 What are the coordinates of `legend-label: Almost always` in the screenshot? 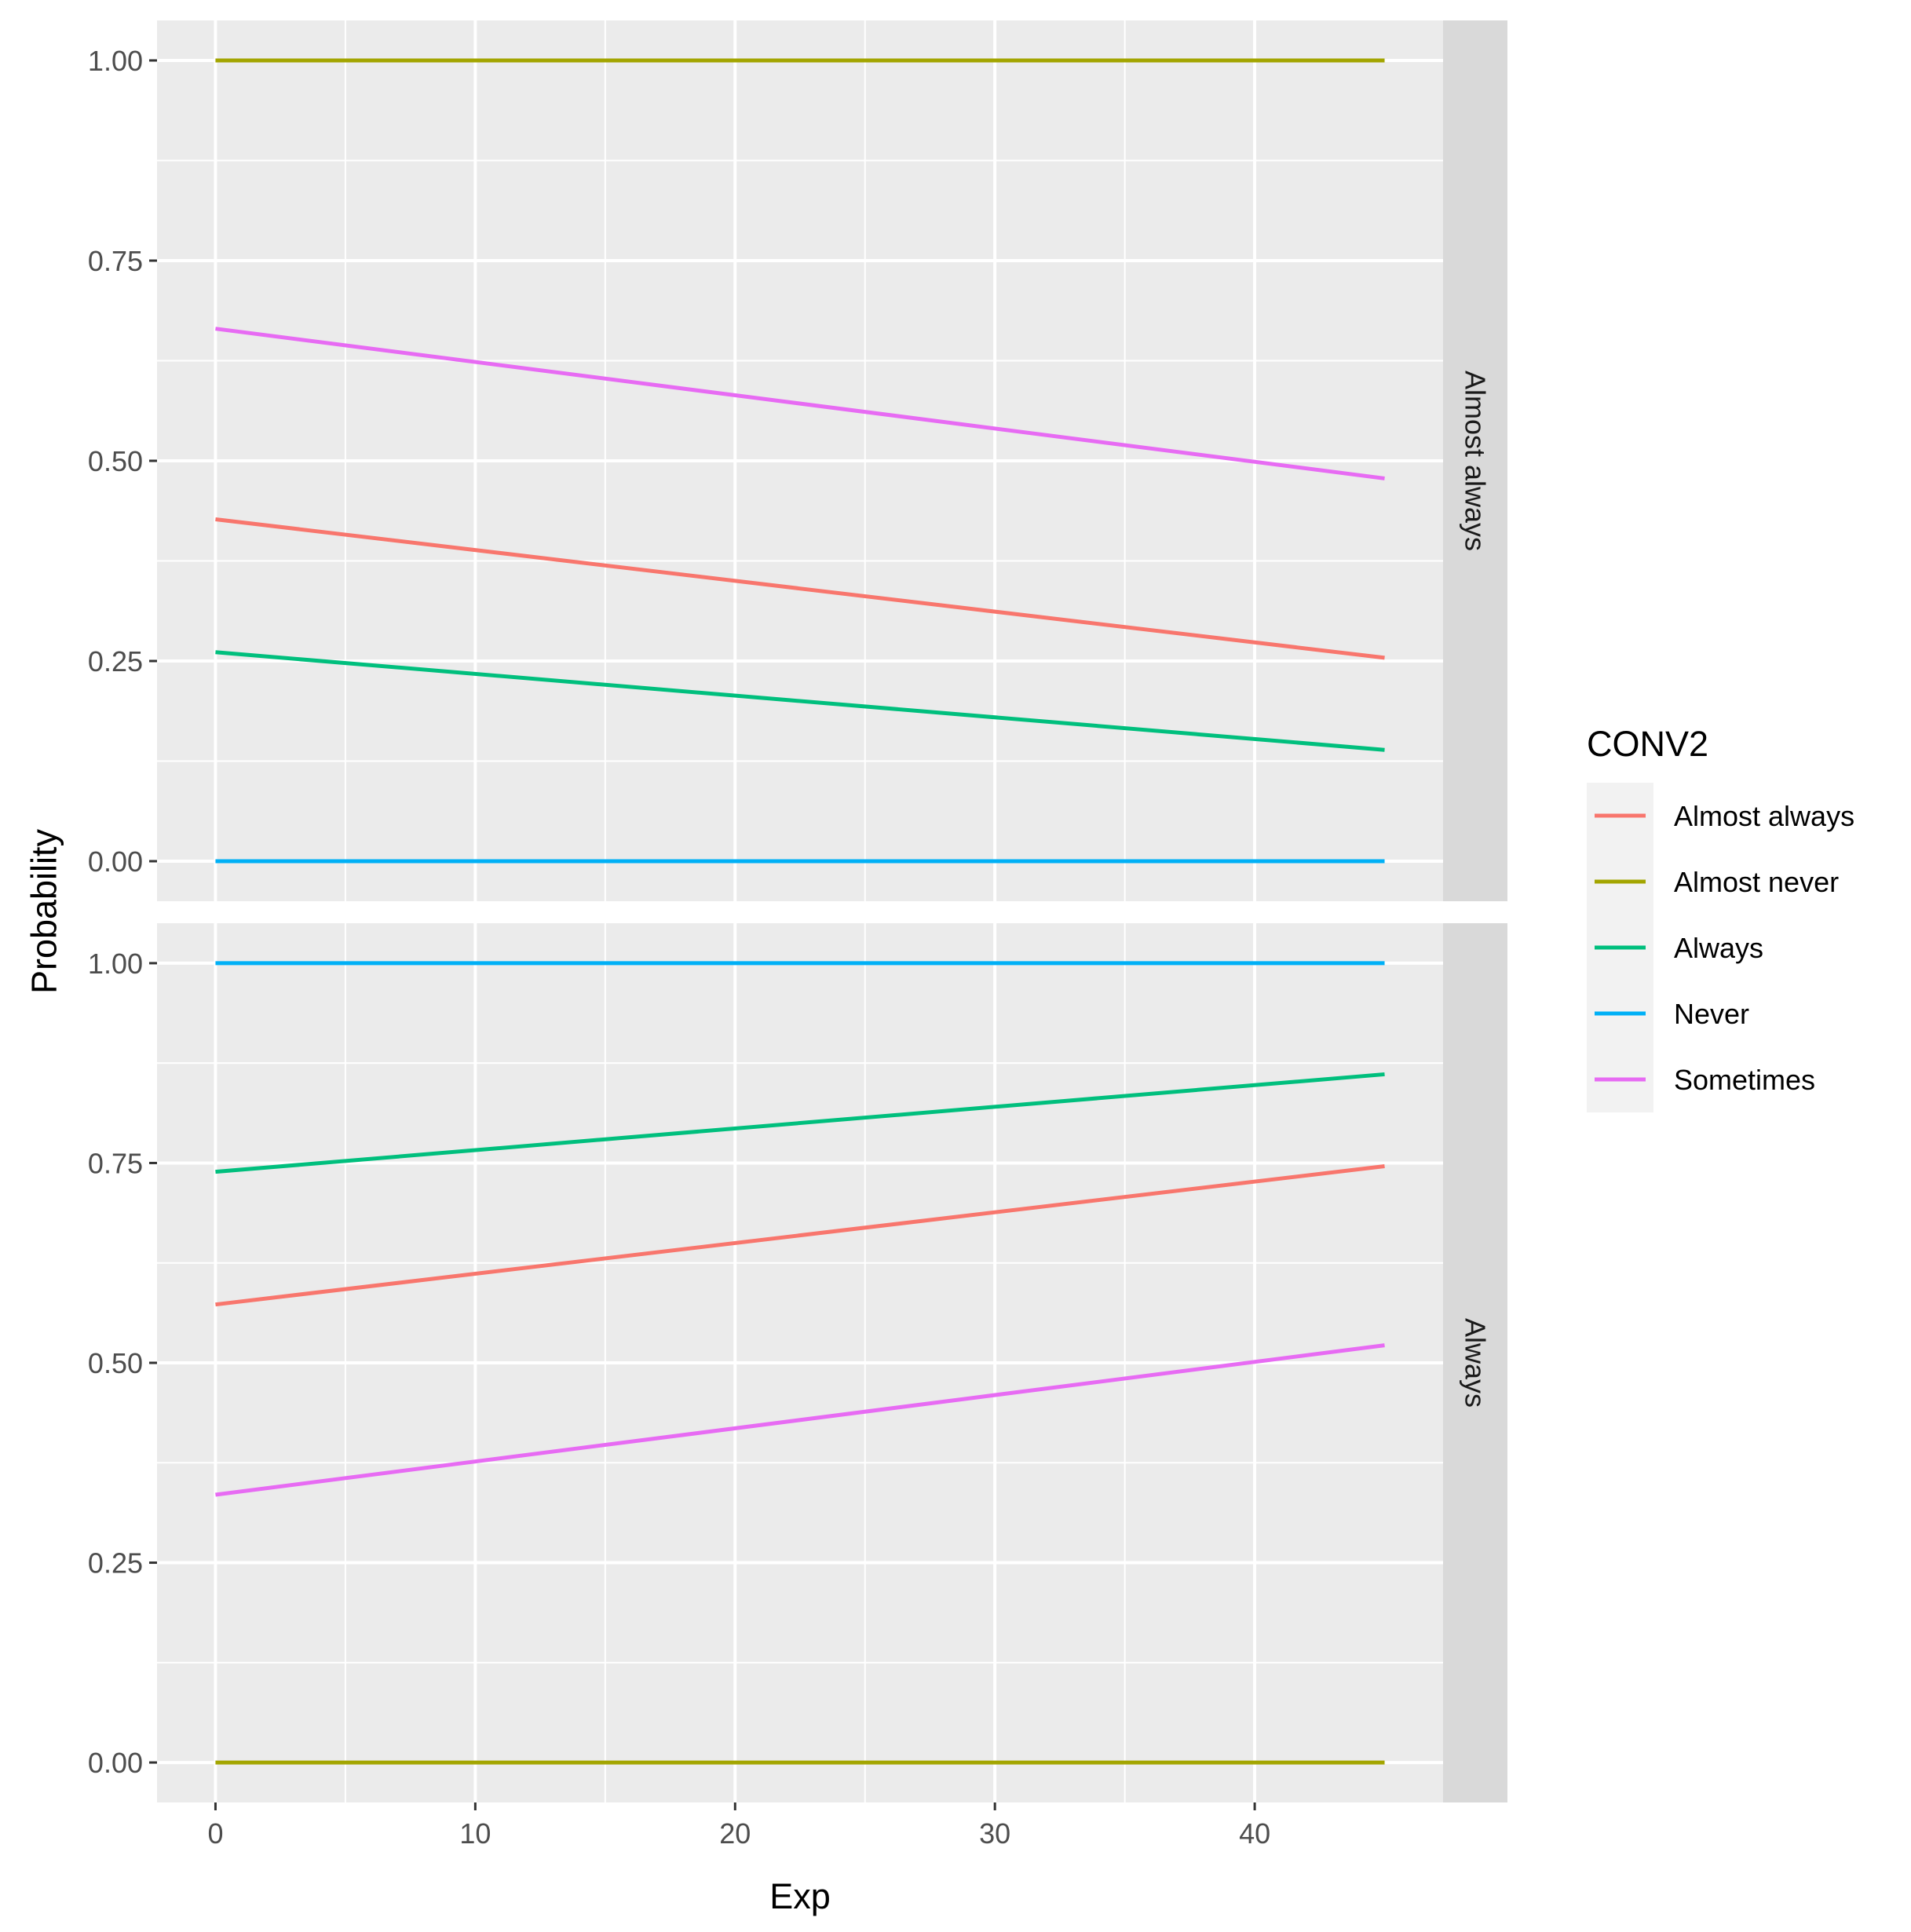 It's located at (1764, 816).